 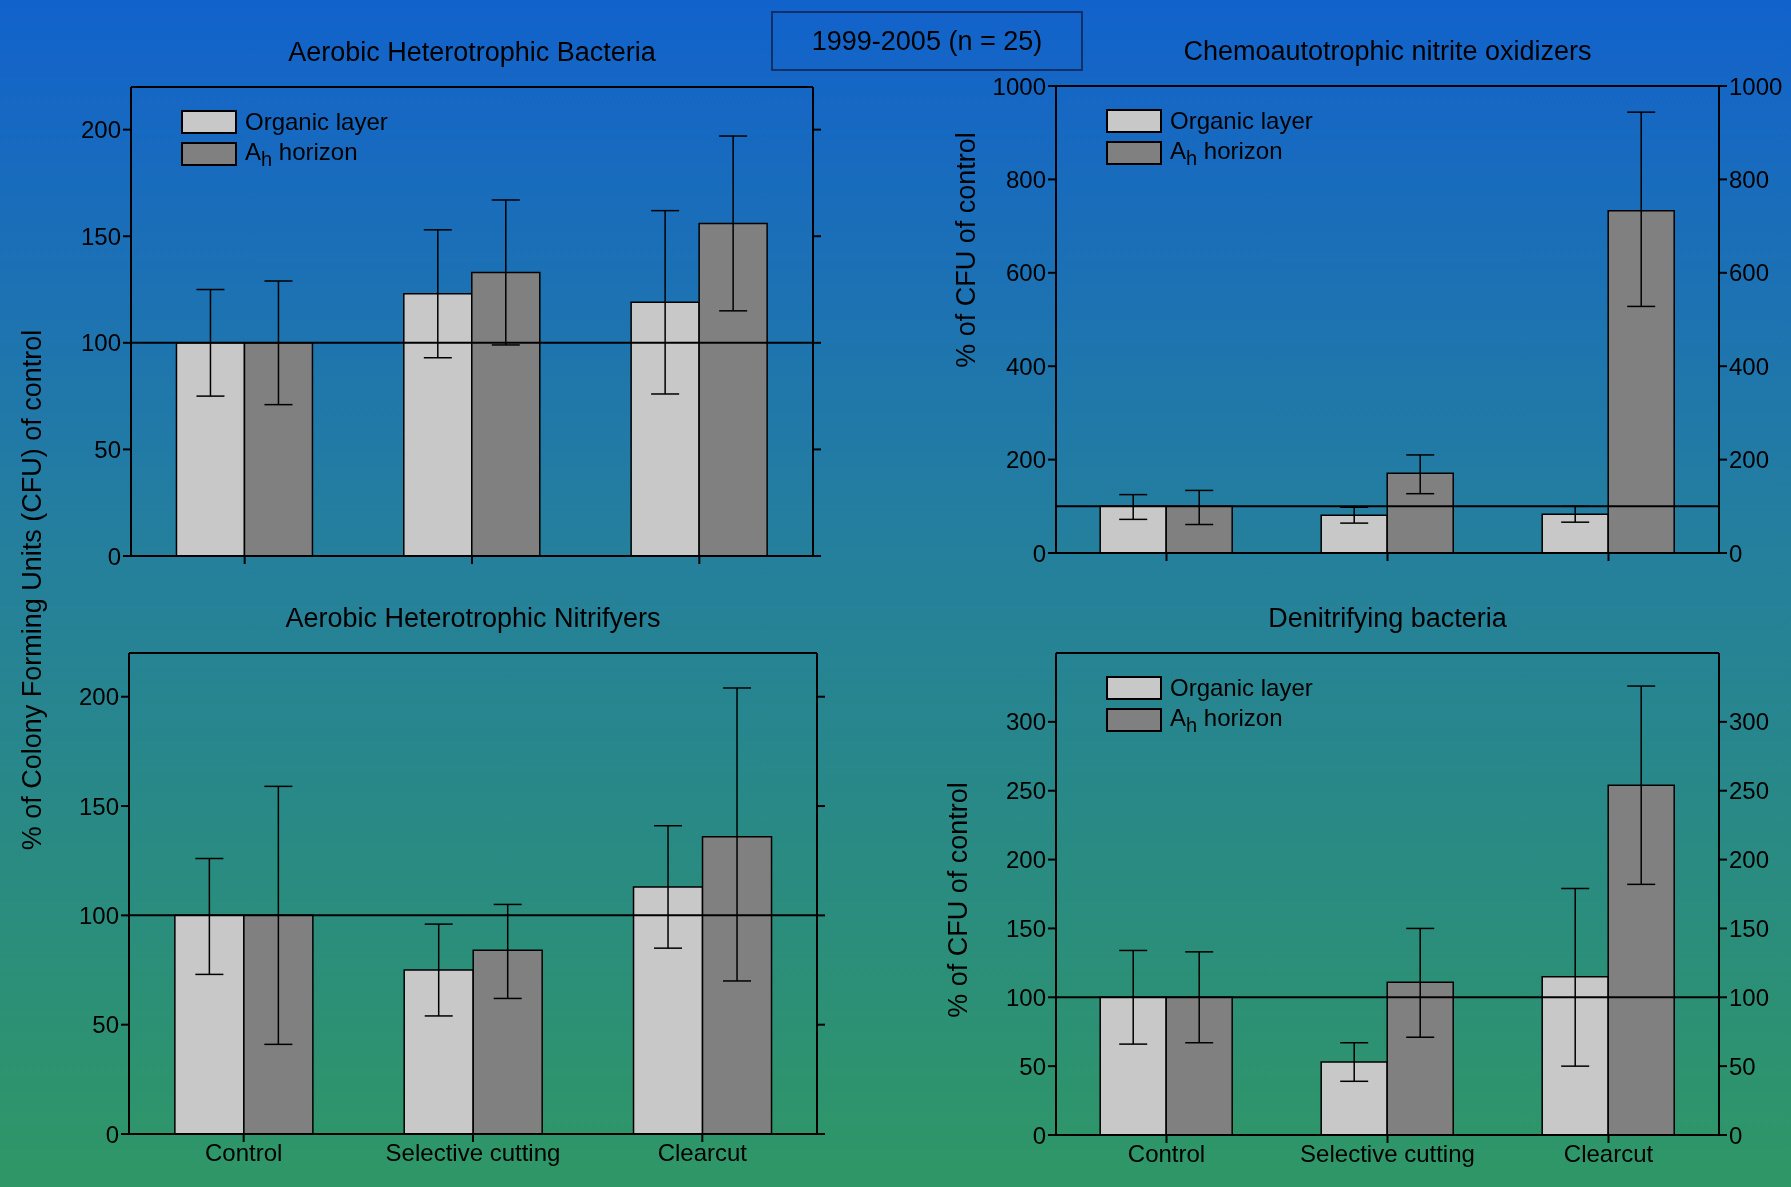 What do you see at coordinates (1019, 86) in the screenshot?
I see `y-tick-label: 1000` at bounding box center [1019, 86].